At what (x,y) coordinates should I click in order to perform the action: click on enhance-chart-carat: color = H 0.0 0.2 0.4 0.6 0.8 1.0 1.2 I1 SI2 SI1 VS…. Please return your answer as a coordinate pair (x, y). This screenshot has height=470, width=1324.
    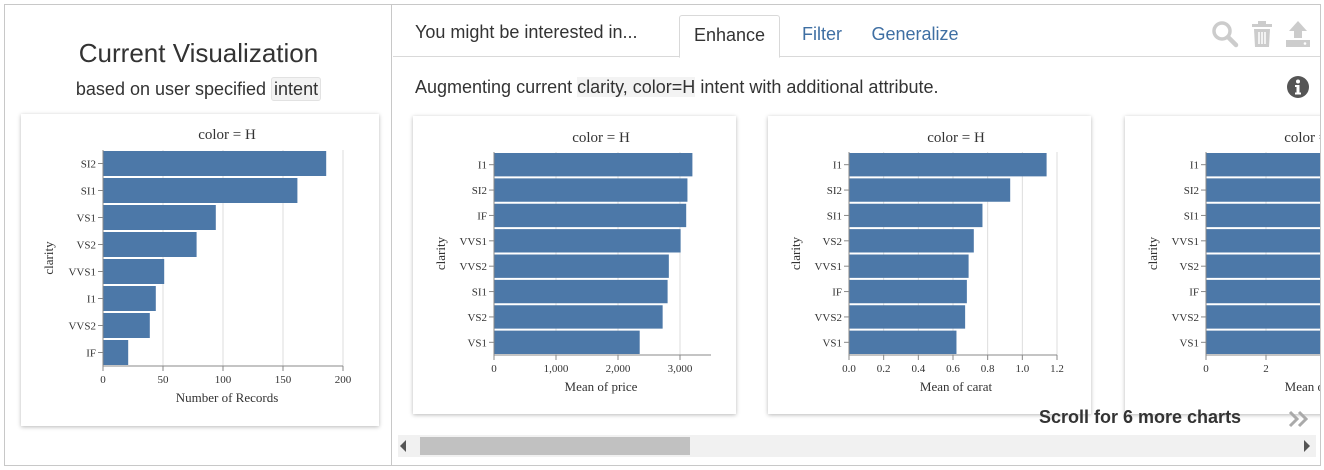
    Looking at the image, I should click on (926, 262).